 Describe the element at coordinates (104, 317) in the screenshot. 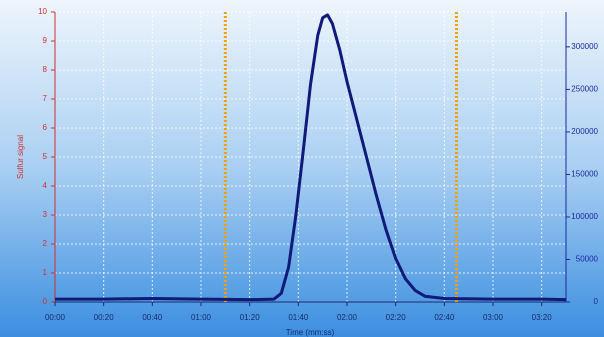

I see `x-tick-label: 00:20` at that location.